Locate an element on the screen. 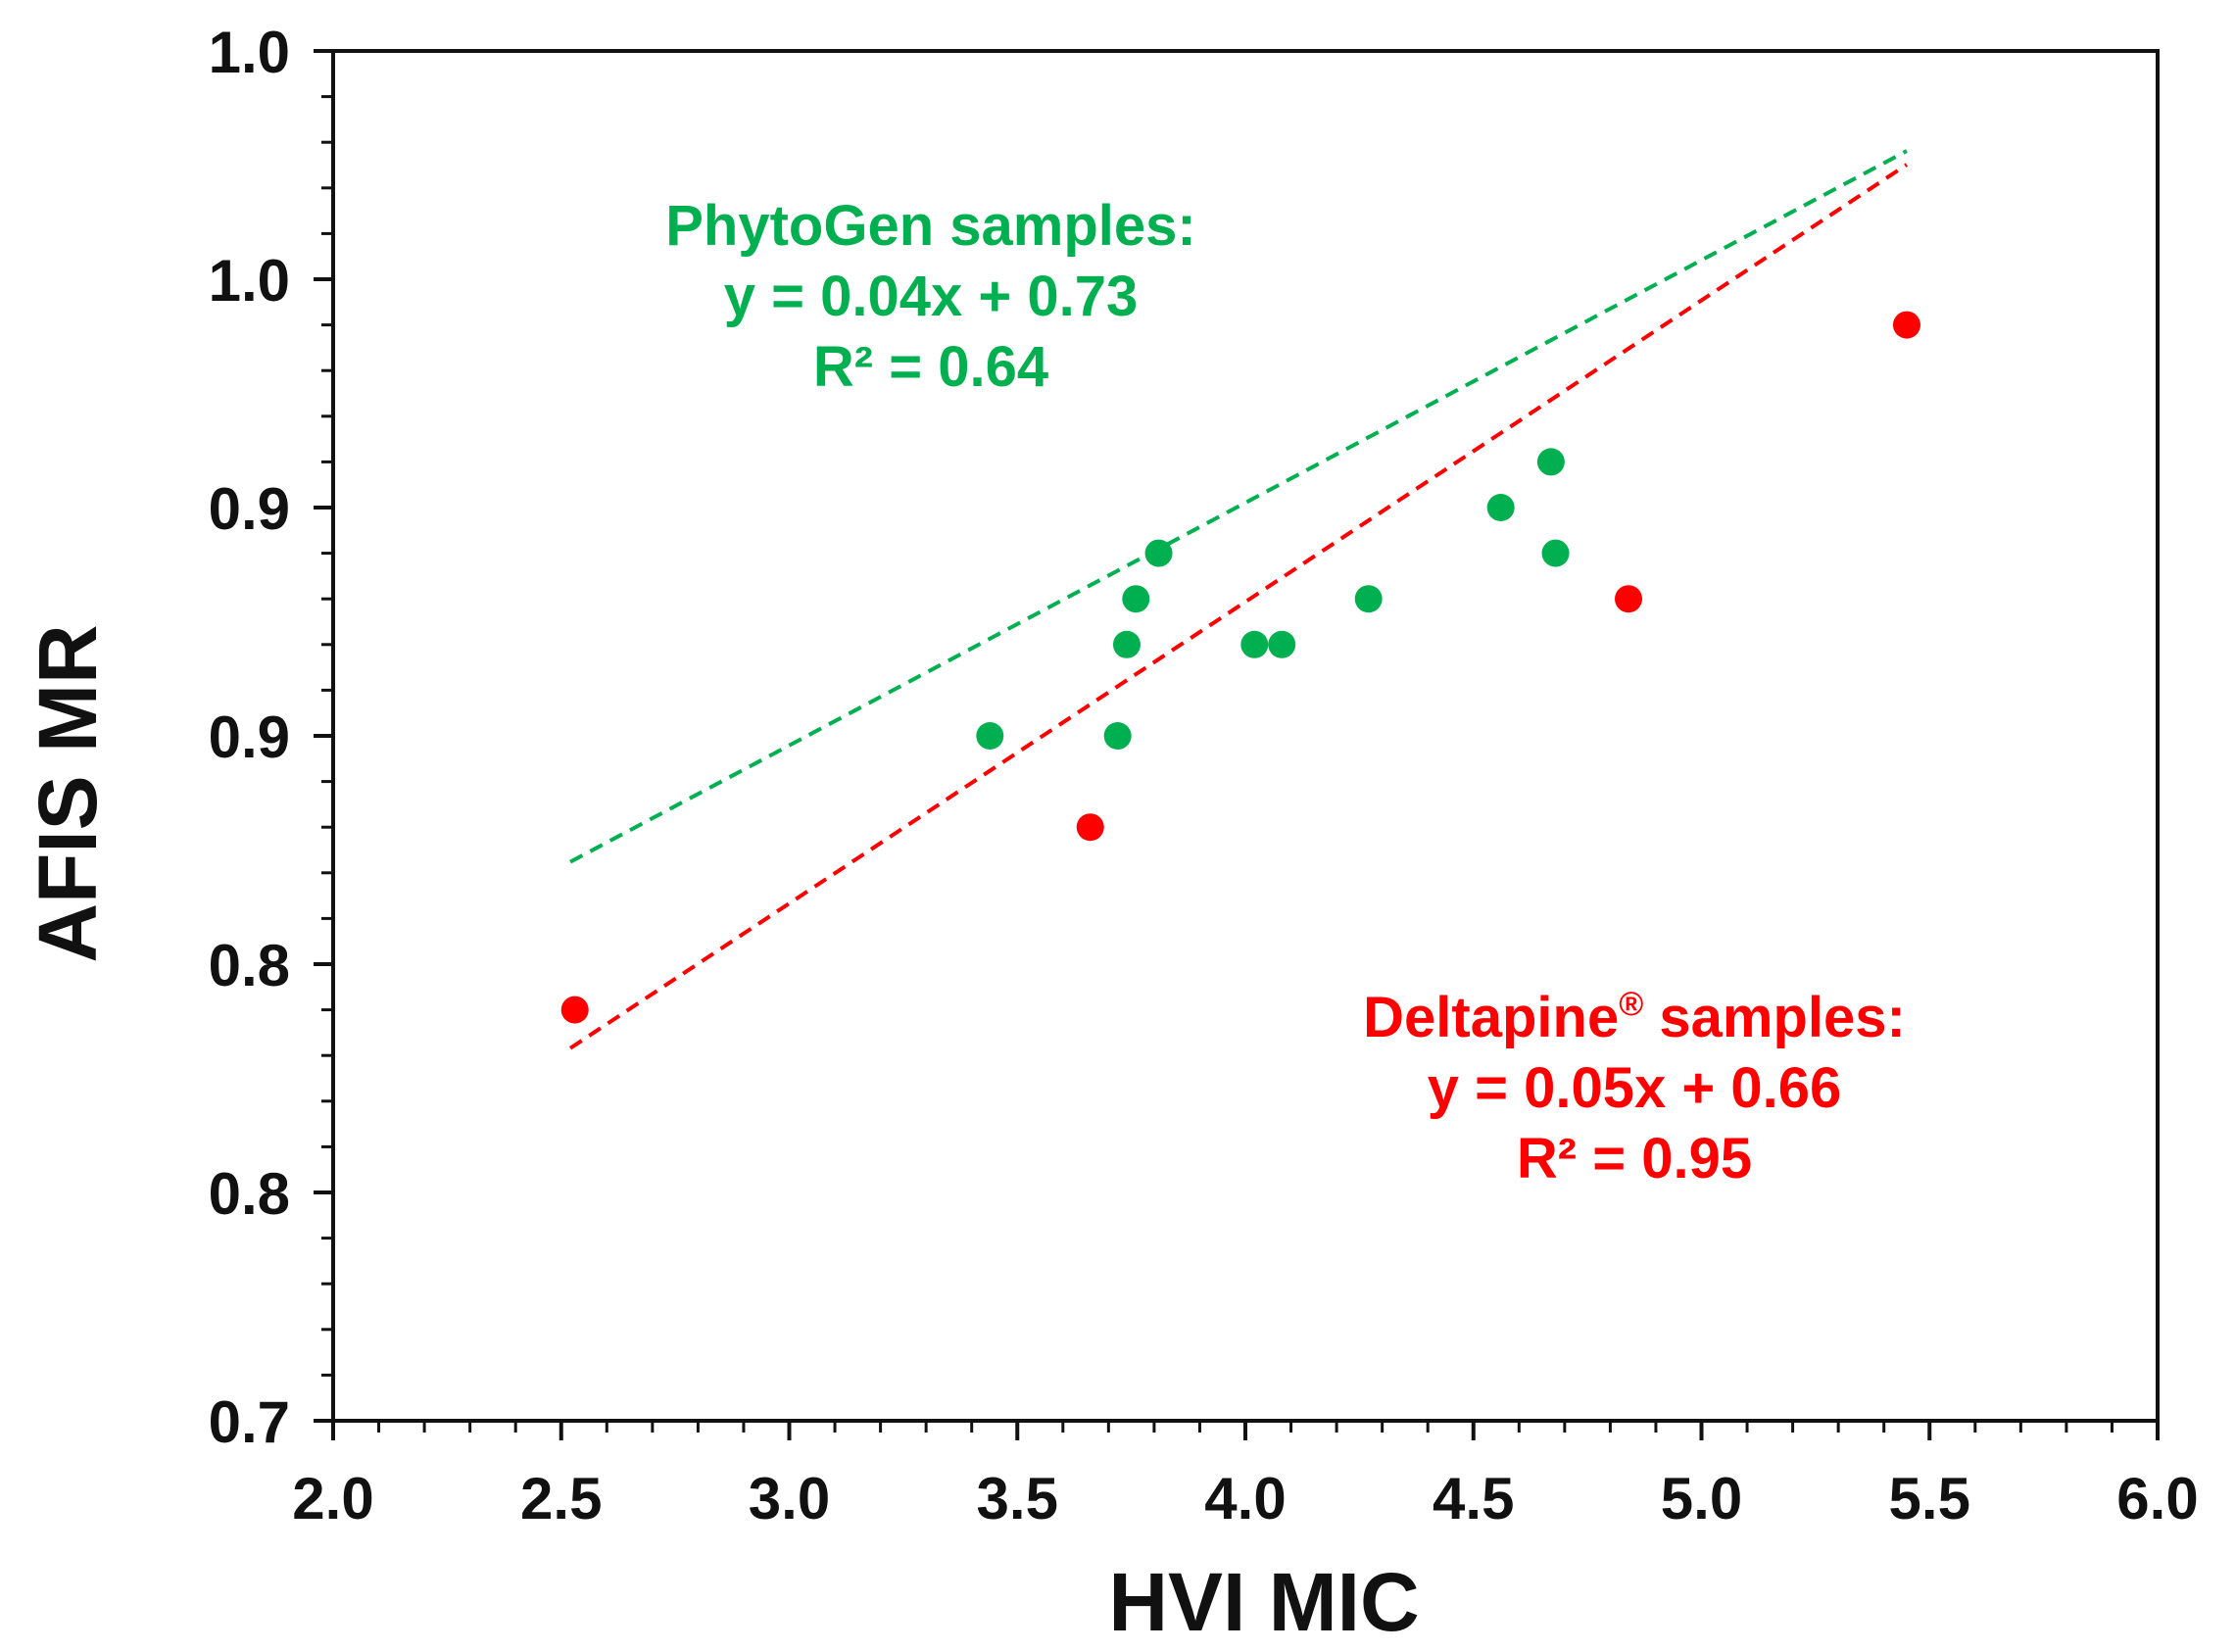 This screenshot has height=1652, width=2235. phytogen-annotation-equation: y = 0.04x + 0.73 is located at coordinates (931, 297).